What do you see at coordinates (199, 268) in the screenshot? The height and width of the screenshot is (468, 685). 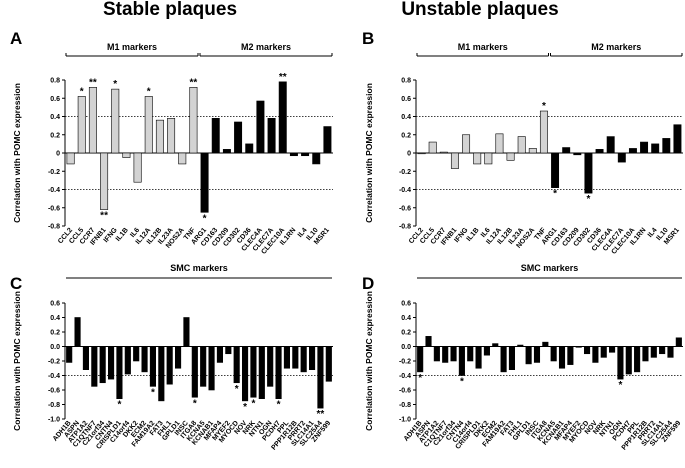 I see `group-label: SMC markers` at bounding box center [199, 268].